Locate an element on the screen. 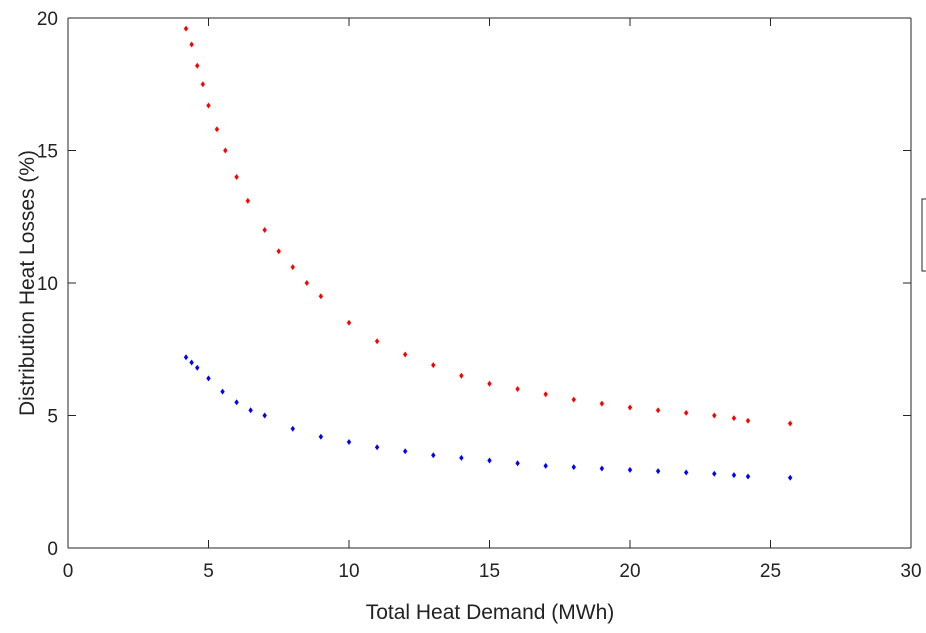 This screenshot has height=633, width=926. y-tick-label: 20 is located at coordinates (47, 19).